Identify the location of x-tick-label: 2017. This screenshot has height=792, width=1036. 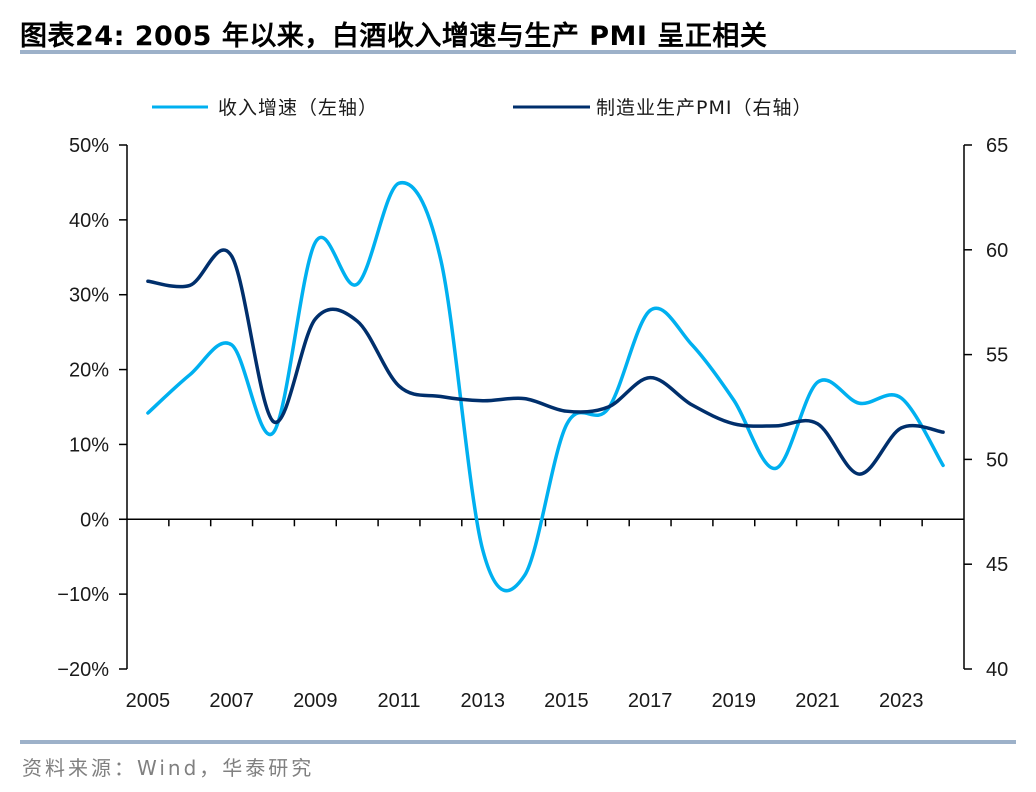
(650, 701).